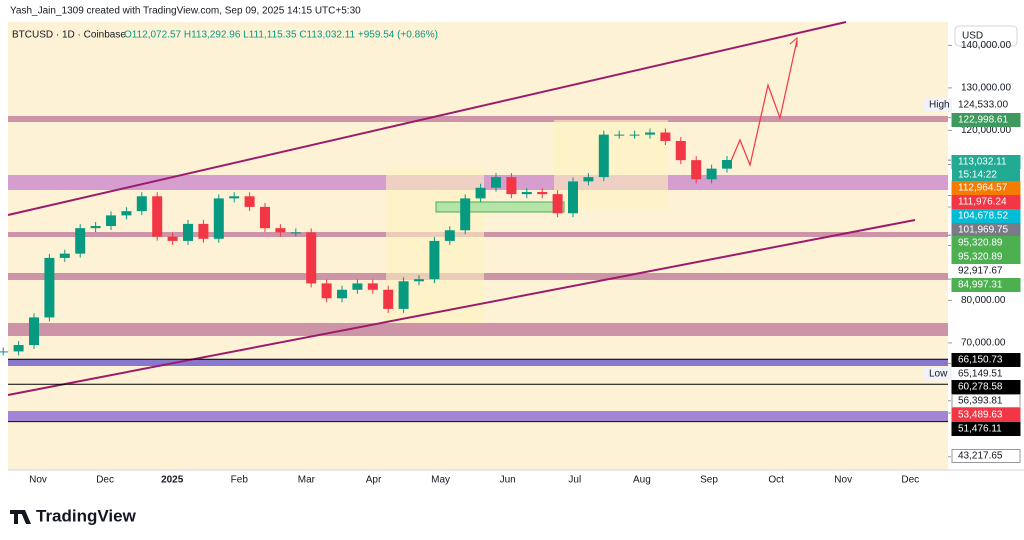 This screenshot has height=540, width=1024. What do you see at coordinates (980, 360) in the screenshot?
I see `price-label: 66,150.73` at bounding box center [980, 360].